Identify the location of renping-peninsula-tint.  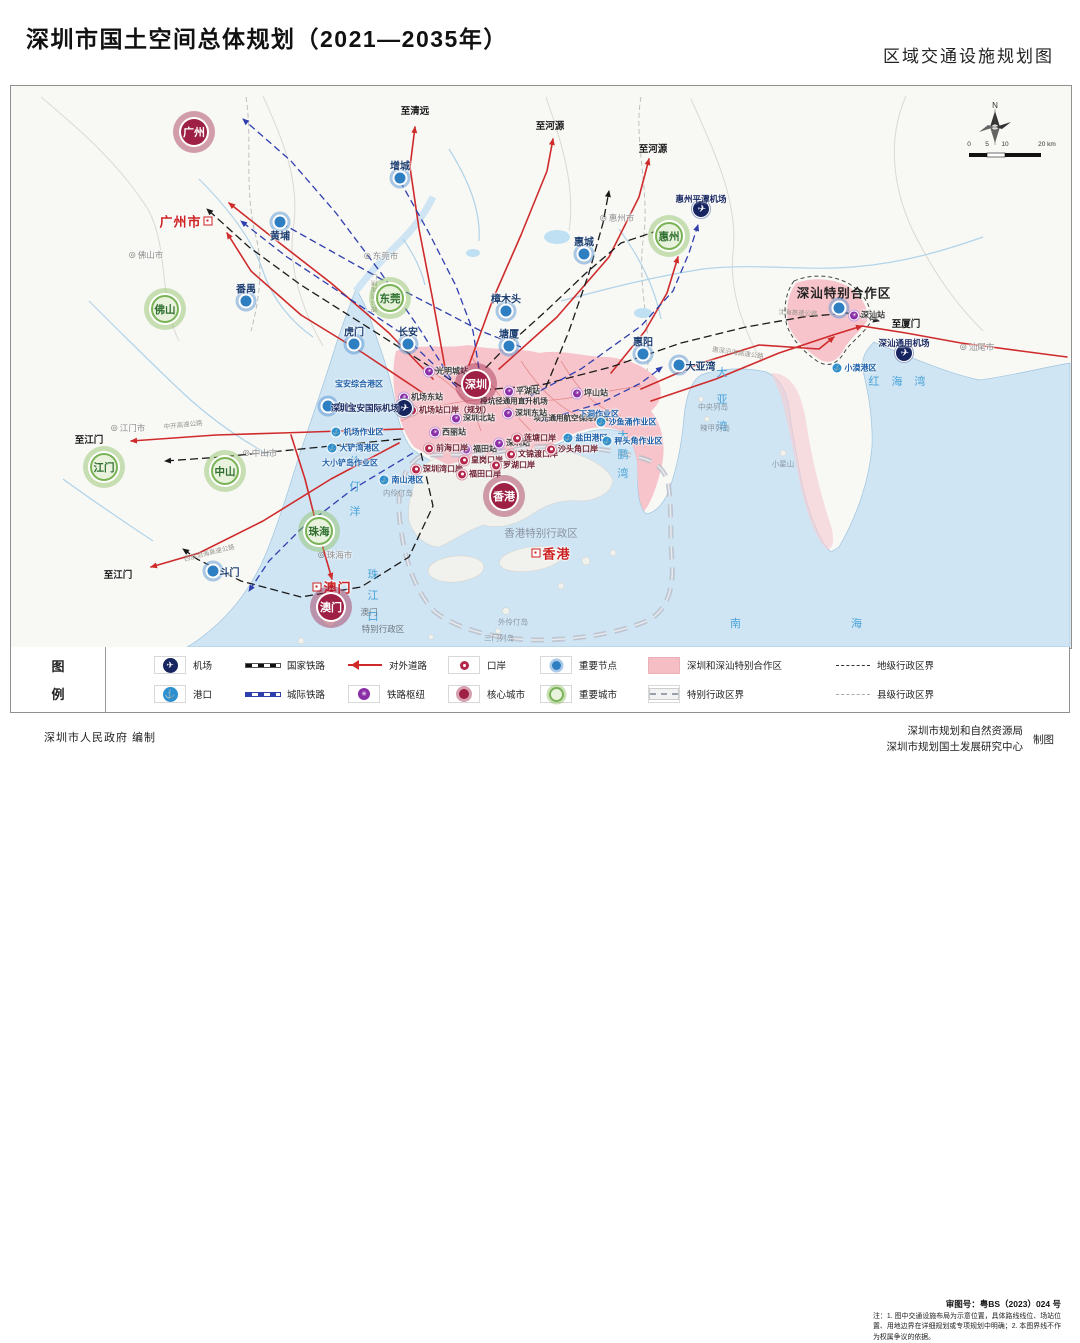
(802, 461).